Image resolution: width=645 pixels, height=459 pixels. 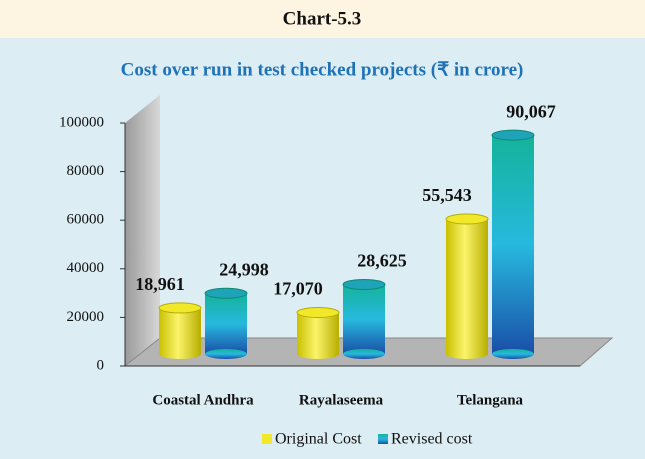 What do you see at coordinates (298, 289) in the screenshot?
I see `data-label: 17,070` at bounding box center [298, 289].